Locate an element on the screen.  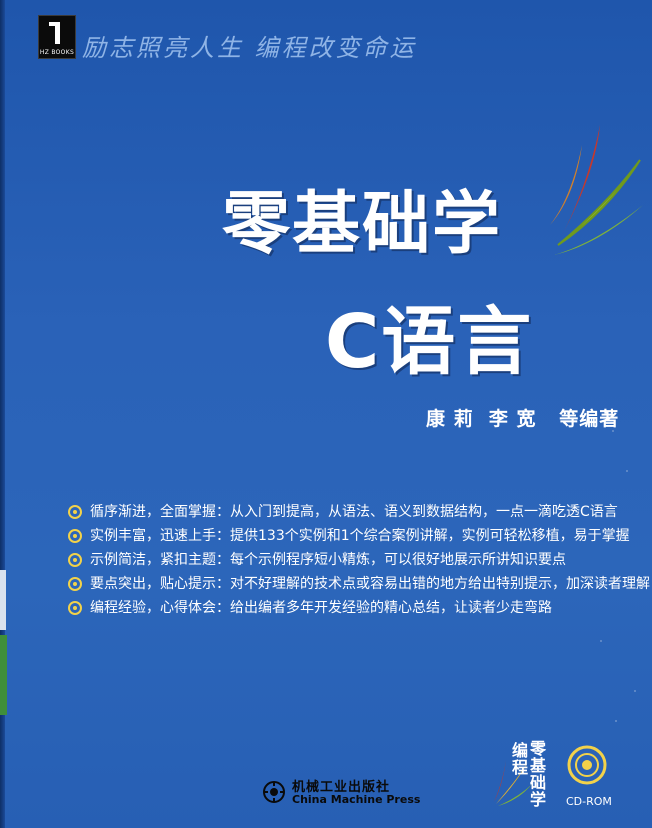
series-logo-col1: 编程 is located at coordinates (520, 759).